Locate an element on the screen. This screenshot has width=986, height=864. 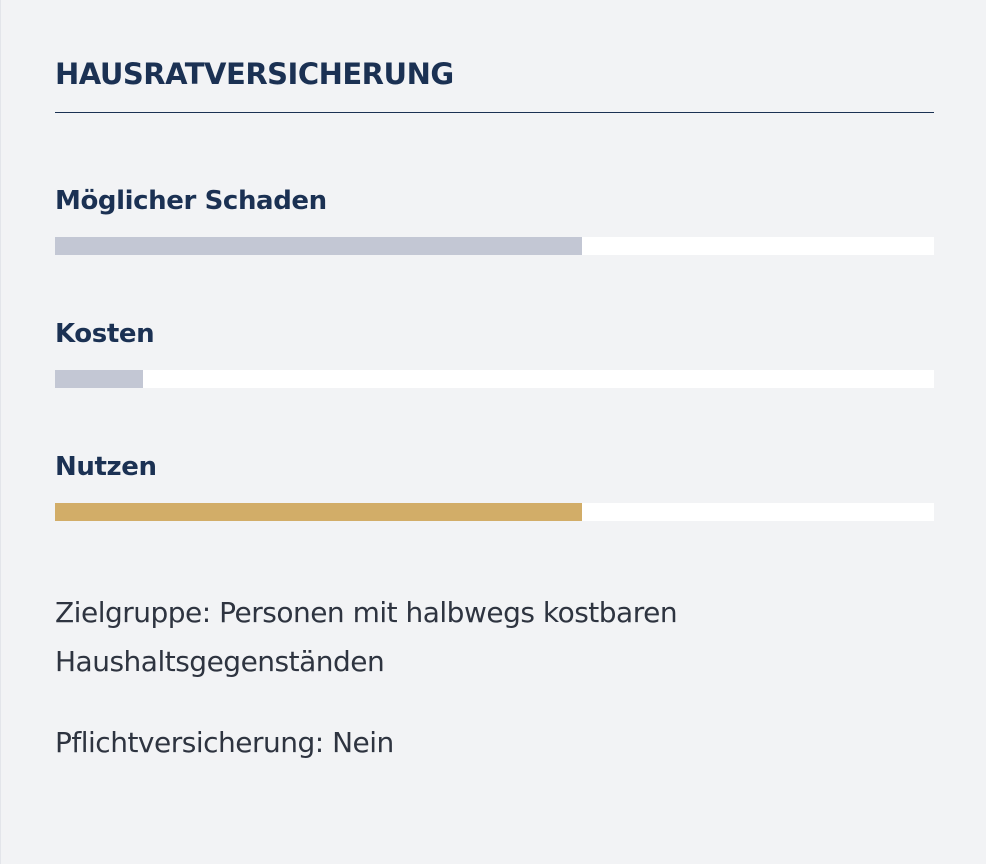
title-divider is located at coordinates (494, 112).